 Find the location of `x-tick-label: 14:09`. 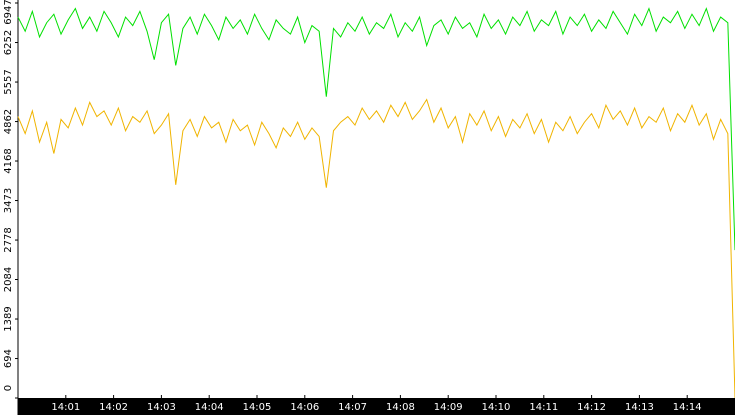

x-tick-label: 14:09 is located at coordinates (448, 407).